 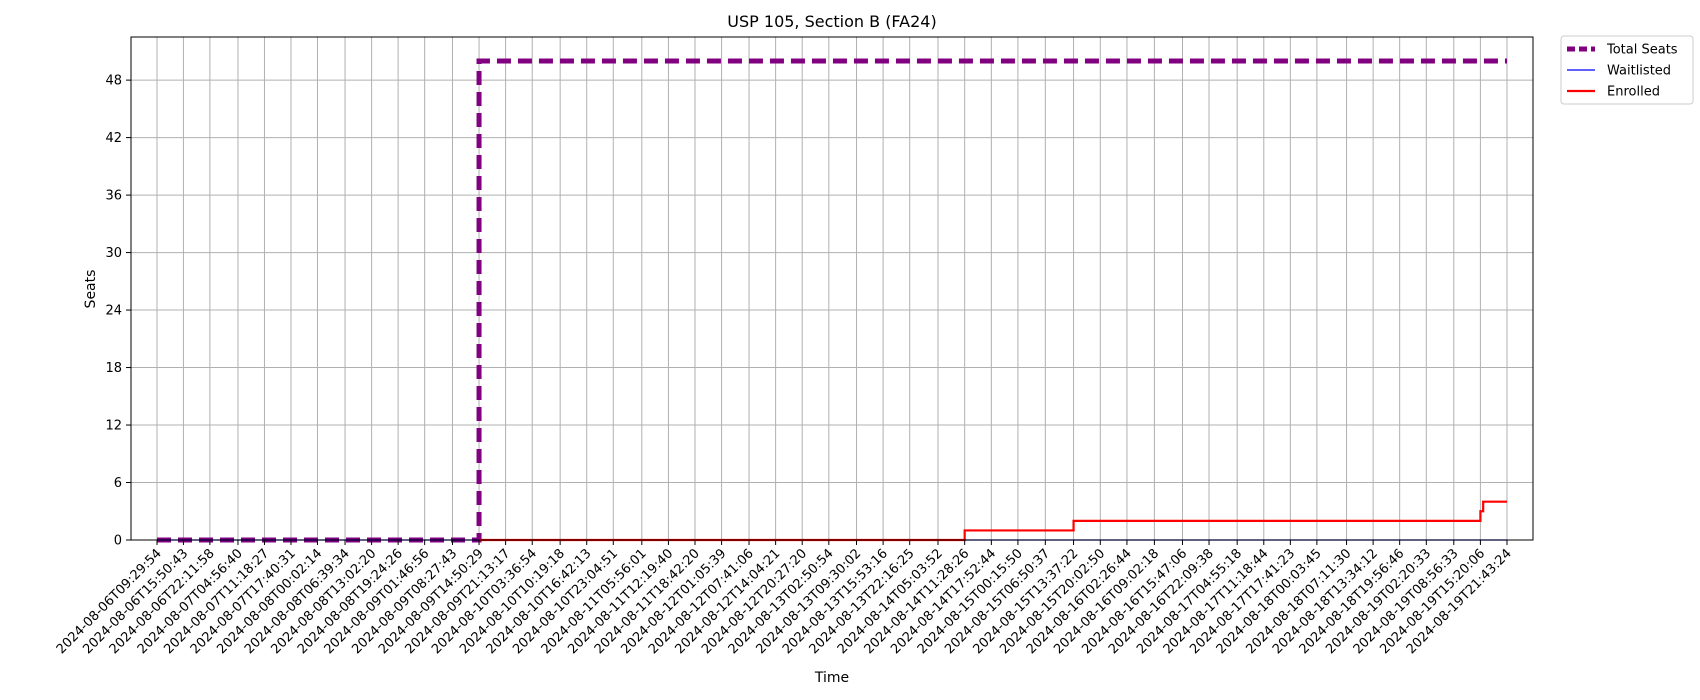 I want to click on y-tick-label: 42, so click(x=113, y=138).